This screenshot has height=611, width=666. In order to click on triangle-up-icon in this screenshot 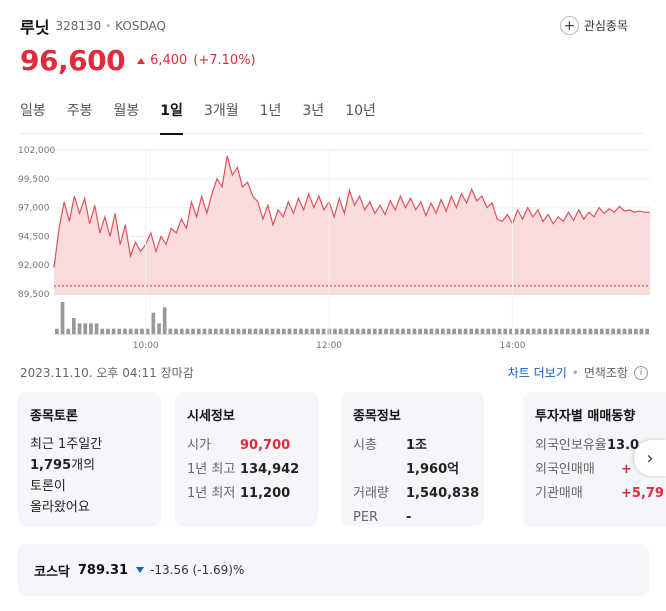, I will do `click(141, 60)`.